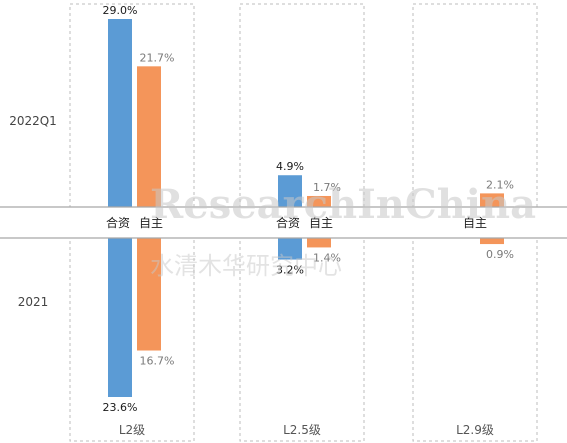 The height and width of the screenshot is (443, 567). I want to click on data-label: 1.4%, so click(327, 257).